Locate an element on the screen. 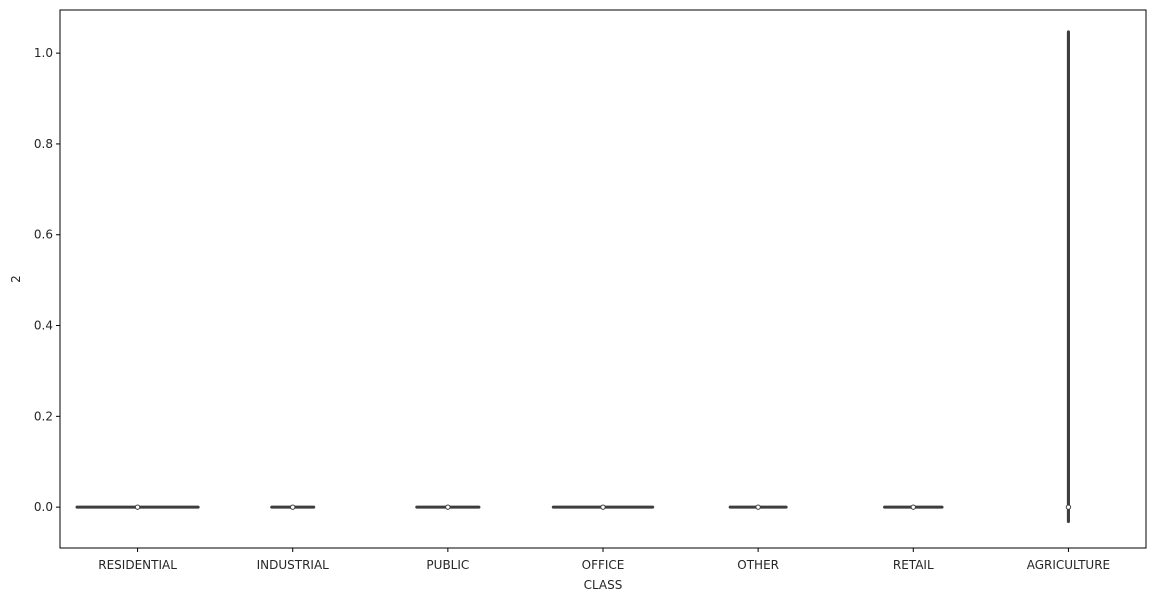 The height and width of the screenshot is (602, 1156). y-tick-label: 0.4 is located at coordinates (43, 326).